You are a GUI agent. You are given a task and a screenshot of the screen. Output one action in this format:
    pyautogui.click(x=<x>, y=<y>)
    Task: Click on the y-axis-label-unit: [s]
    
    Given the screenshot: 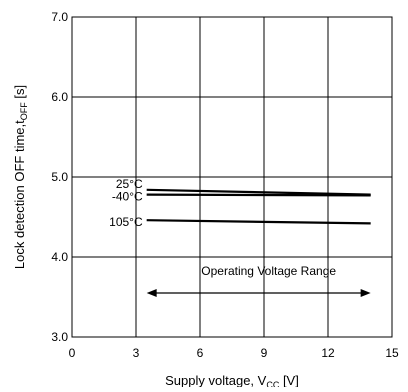 What is the action you would take?
    pyautogui.click(x=19, y=93)
    